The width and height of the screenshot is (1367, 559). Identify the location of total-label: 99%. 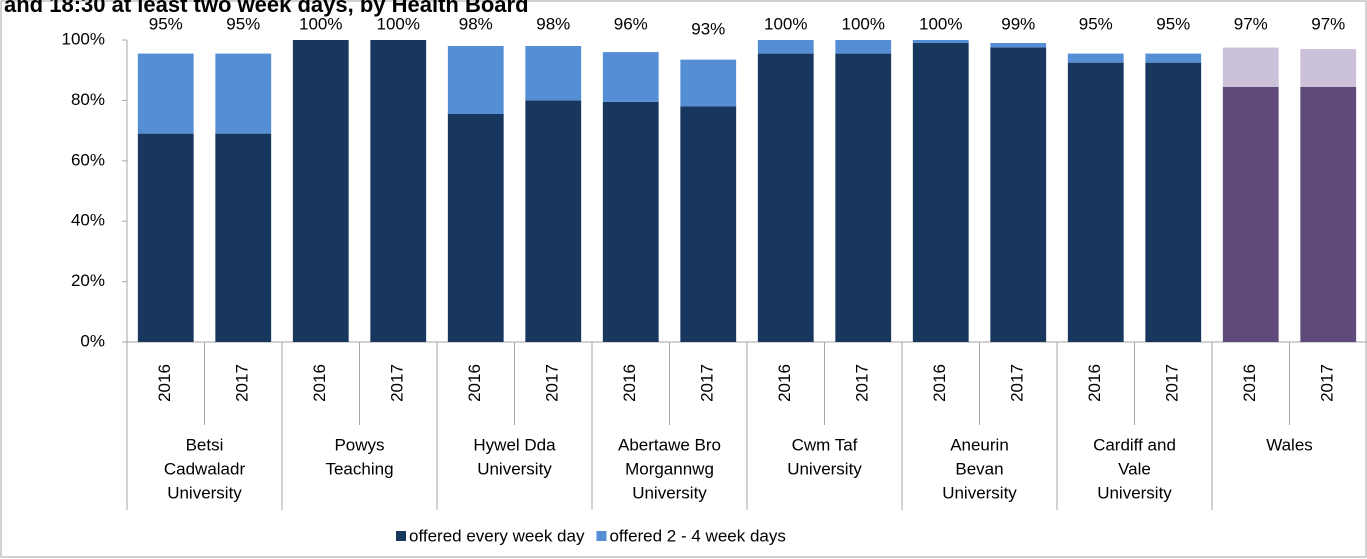
(1018, 23).